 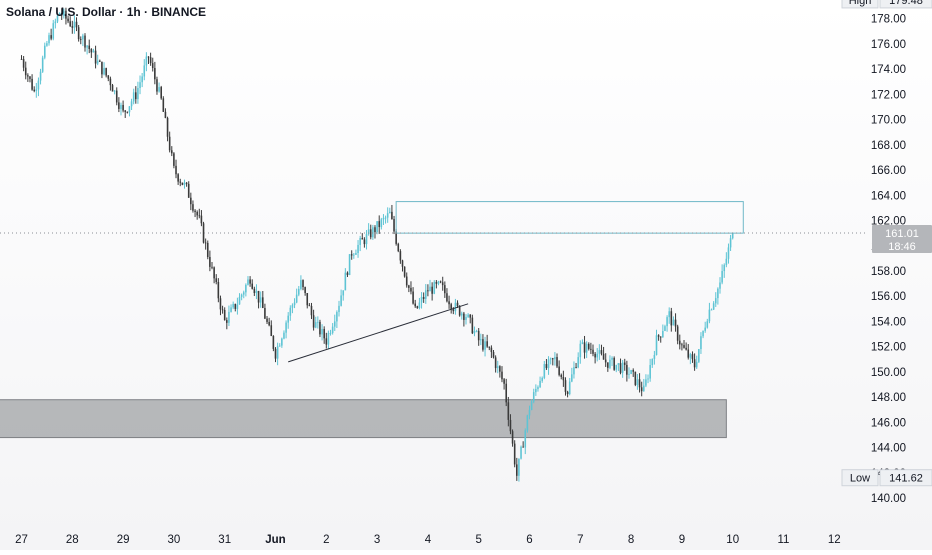 What do you see at coordinates (275, 540) in the screenshot?
I see `x-axis-tick-label: Jun` at bounding box center [275, 540].